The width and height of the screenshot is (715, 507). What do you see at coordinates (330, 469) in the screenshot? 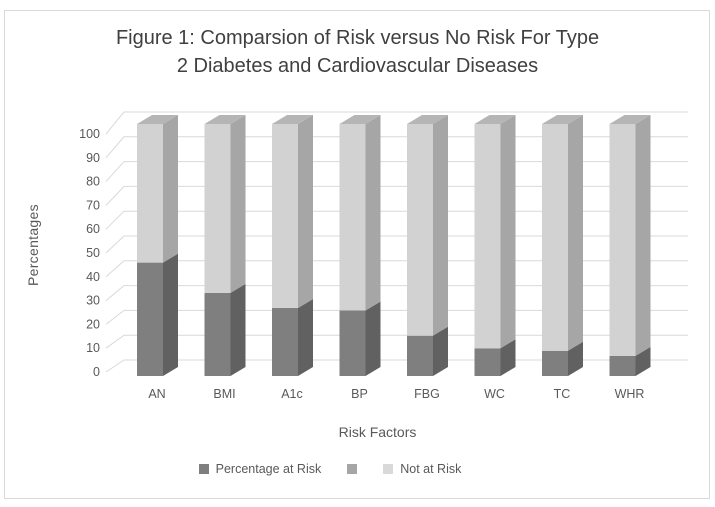
I see `legend: Percentage at Risk Not at Risk` at bounding box center [330, 469].